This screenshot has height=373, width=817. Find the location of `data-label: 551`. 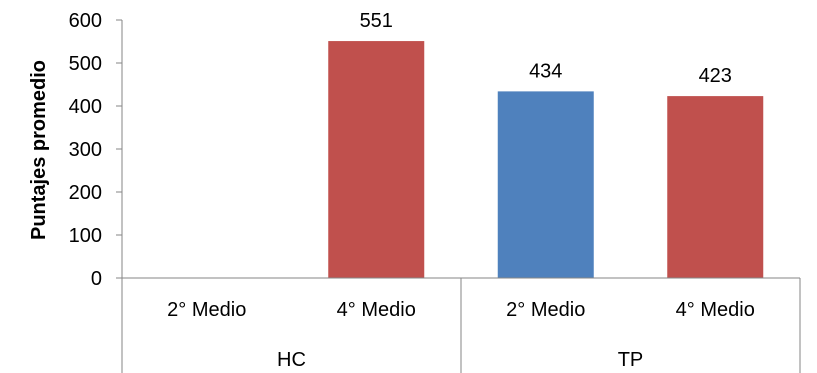

data-label: 551 is located at coordinates (376, 21).